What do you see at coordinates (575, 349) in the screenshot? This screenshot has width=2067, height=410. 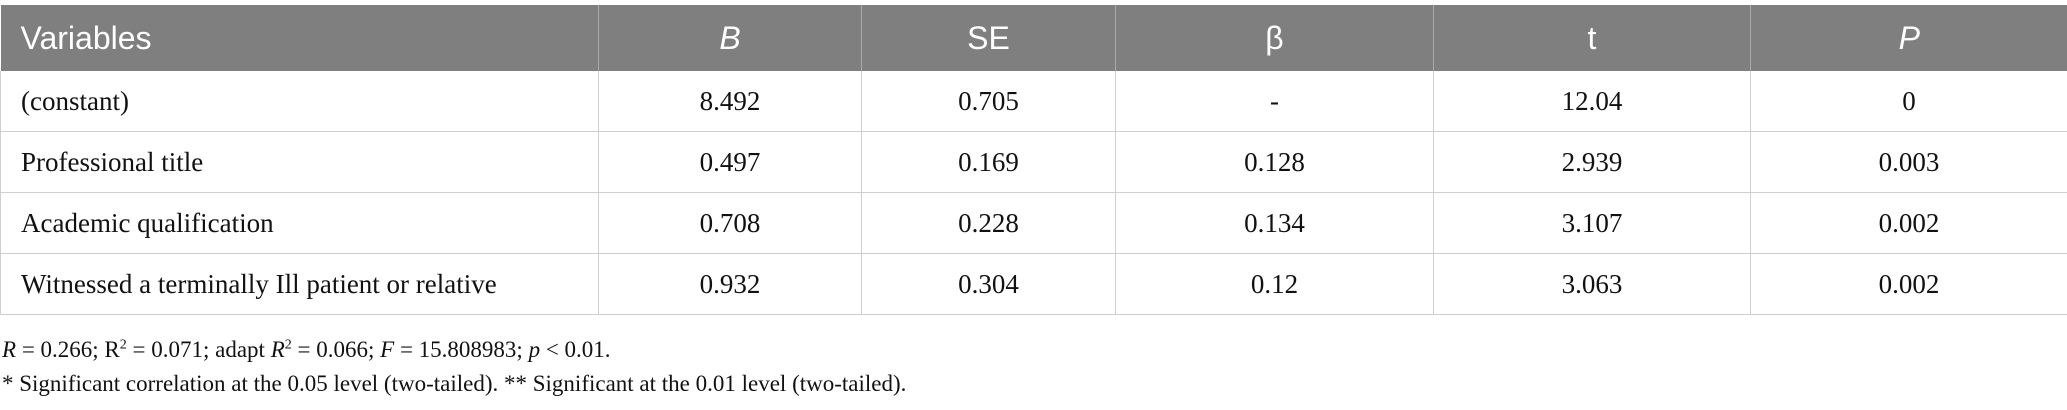 I see `p-value: < 0.01.` at bounding box center [575, 349].